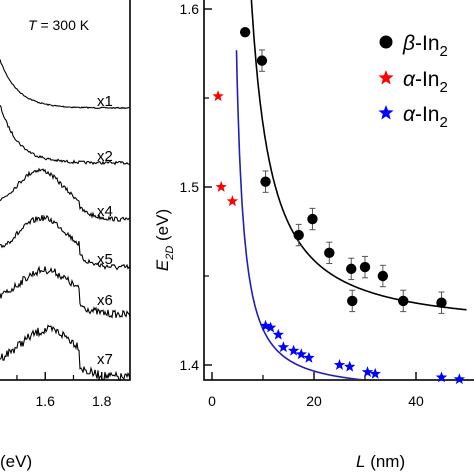  What do you see at coordinates (45, 401) in the screenshot?
I see `left-x-tick-label: 1.6` at bounding box center [45, 401].